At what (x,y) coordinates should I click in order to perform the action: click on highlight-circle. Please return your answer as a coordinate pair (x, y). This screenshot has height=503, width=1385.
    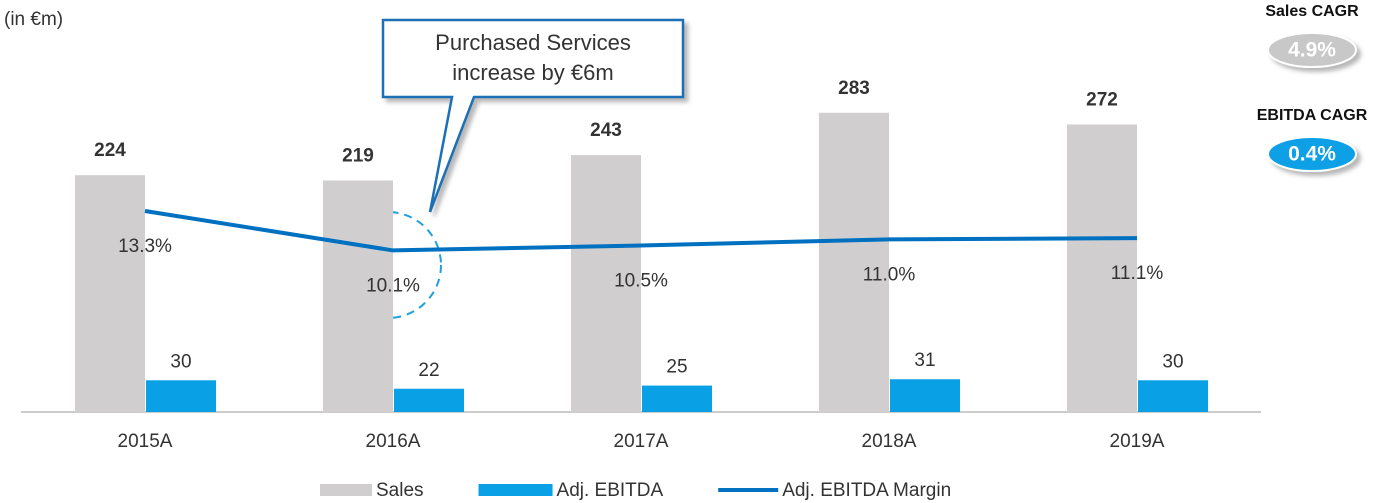
    Looking at the image, I should click on (388, 265).